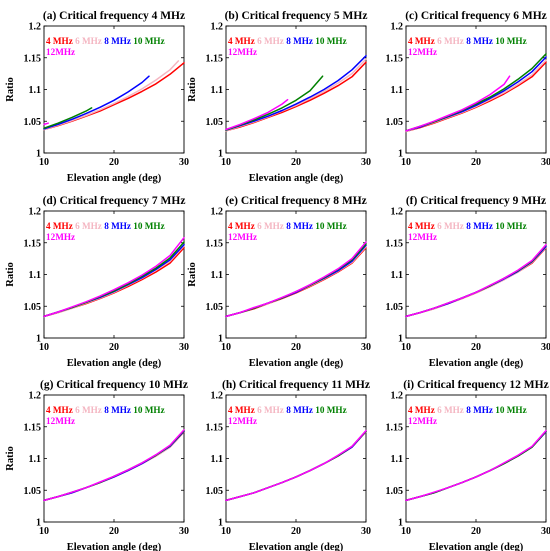 This screenshot has width=550, height=551. Describe the element at coordinates (476, 201) in the screenshot. I see `chart-title: (f) Critical frequency 9 MHz` at that location.